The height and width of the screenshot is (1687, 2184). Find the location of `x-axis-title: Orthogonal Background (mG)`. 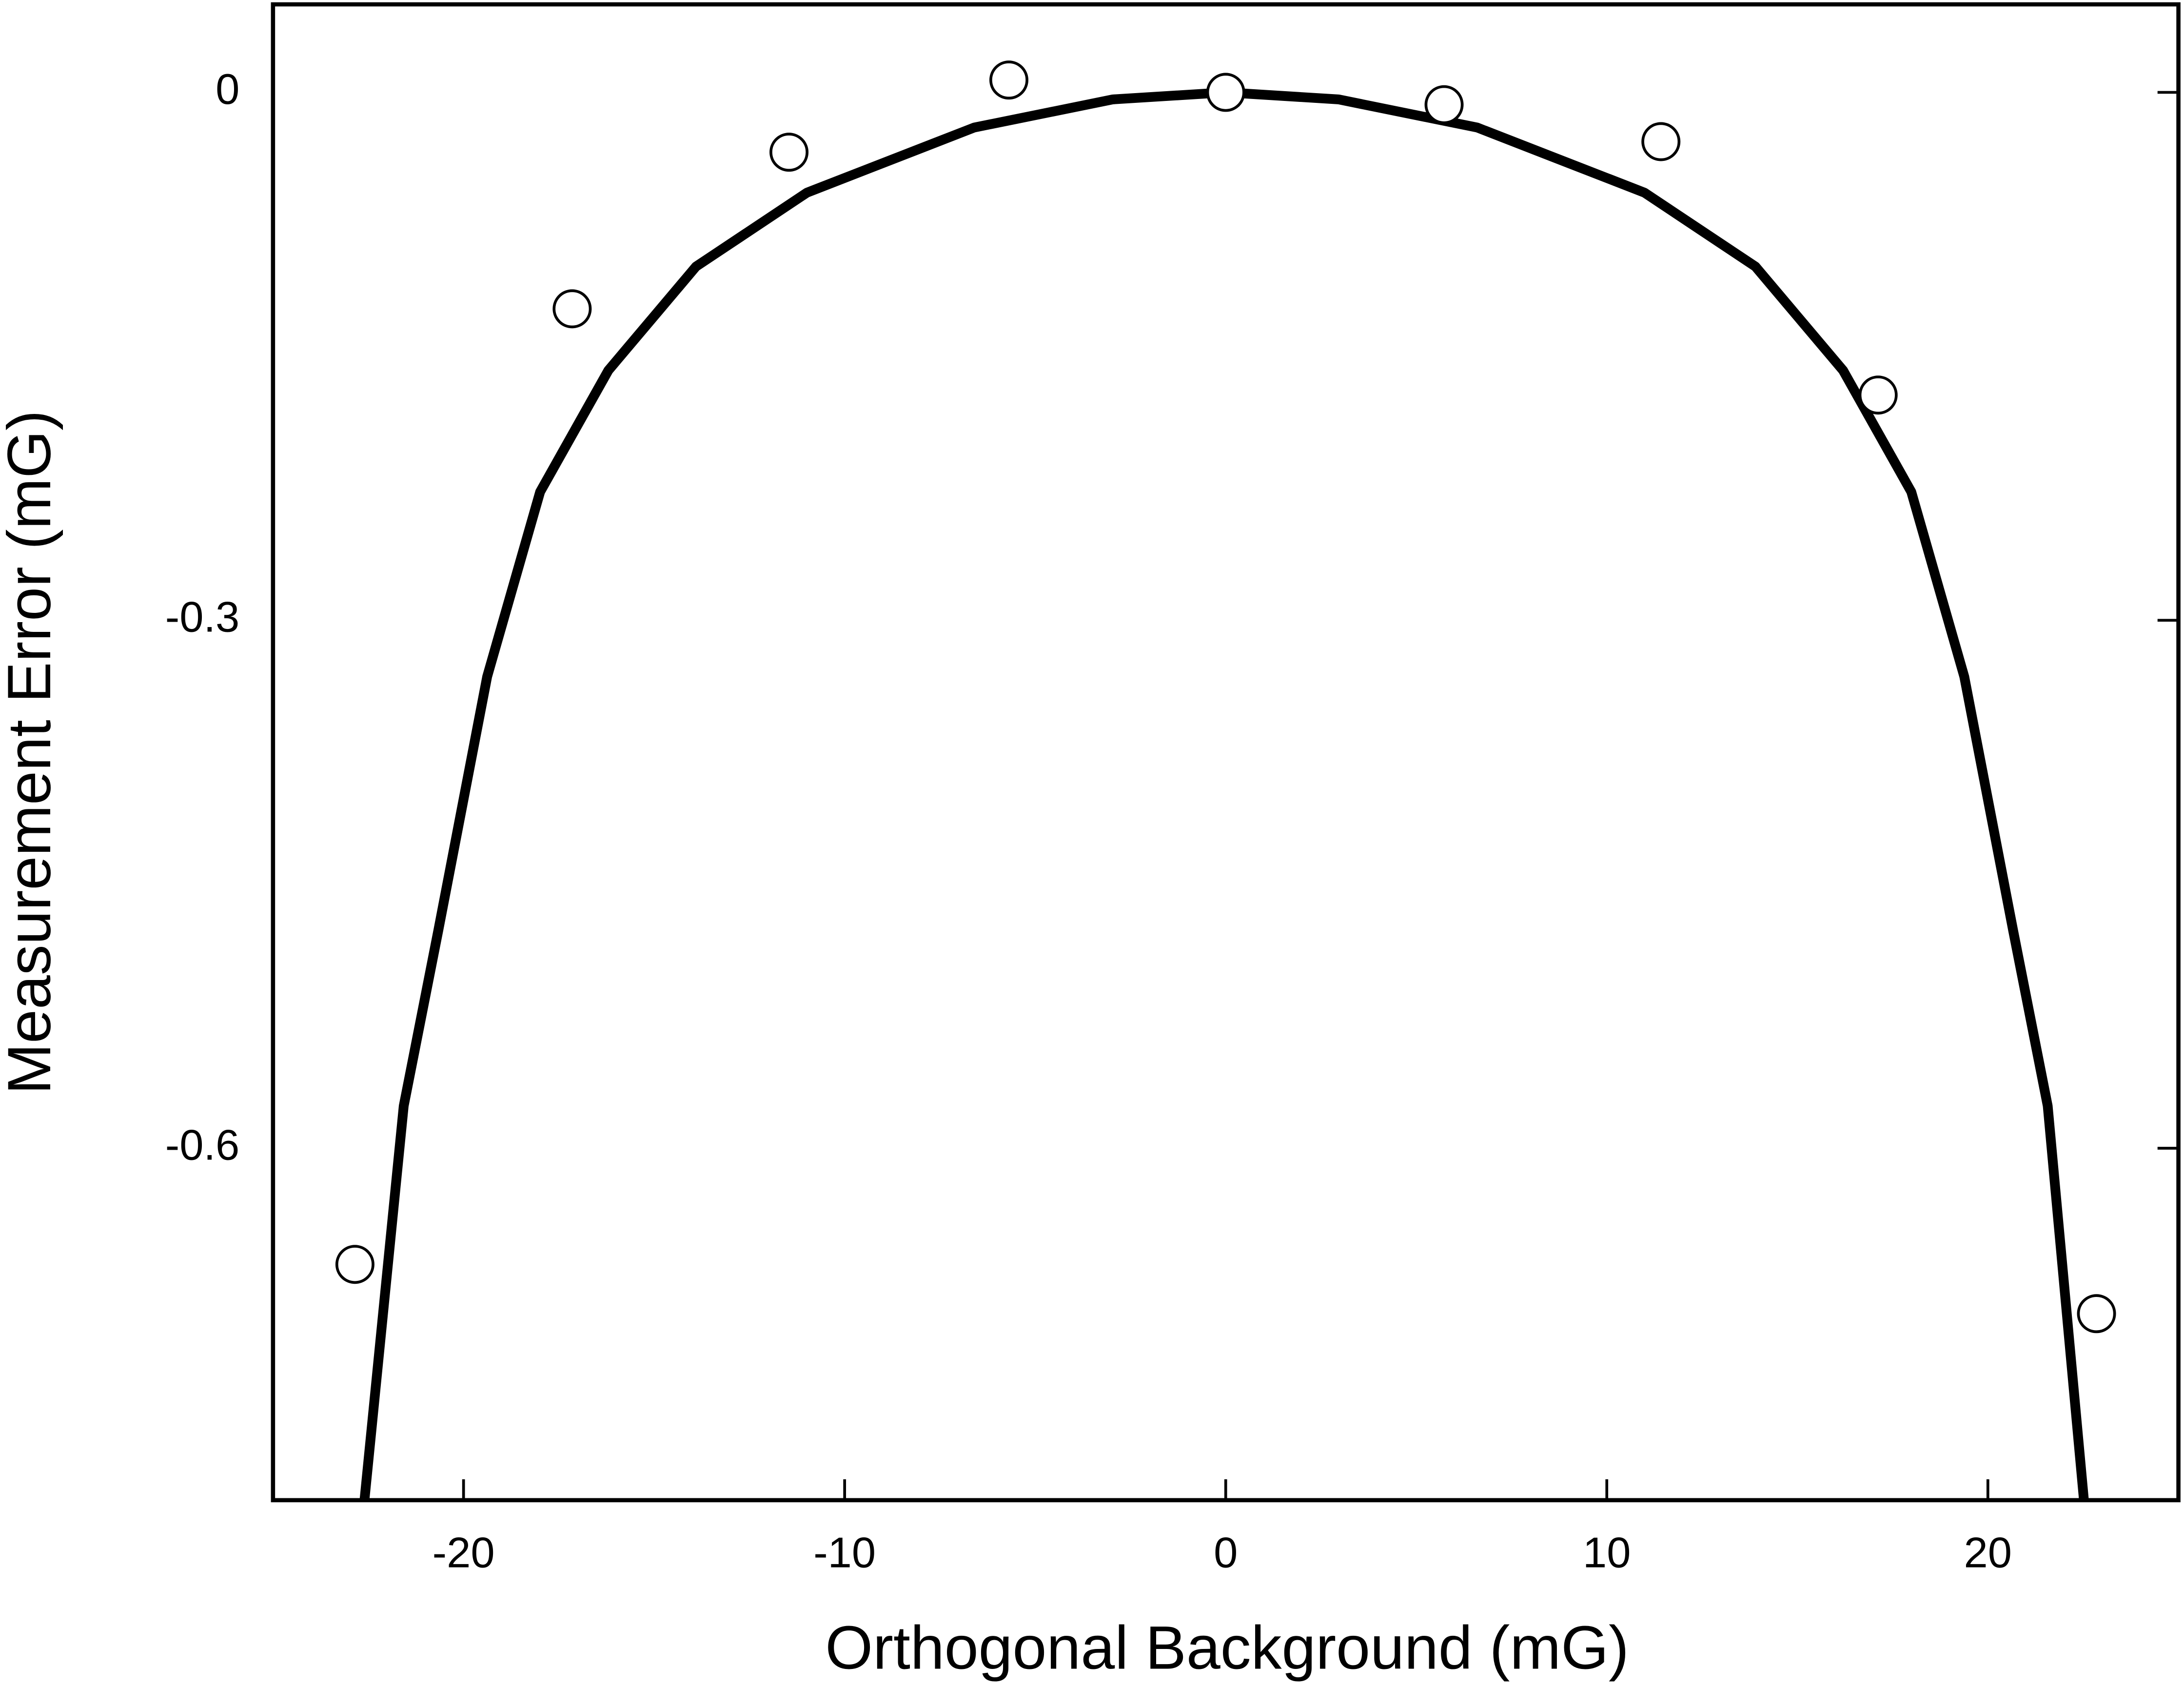

x-axis-title: Orthogonal Background (mG) is located at coordinates (1227, 1647).